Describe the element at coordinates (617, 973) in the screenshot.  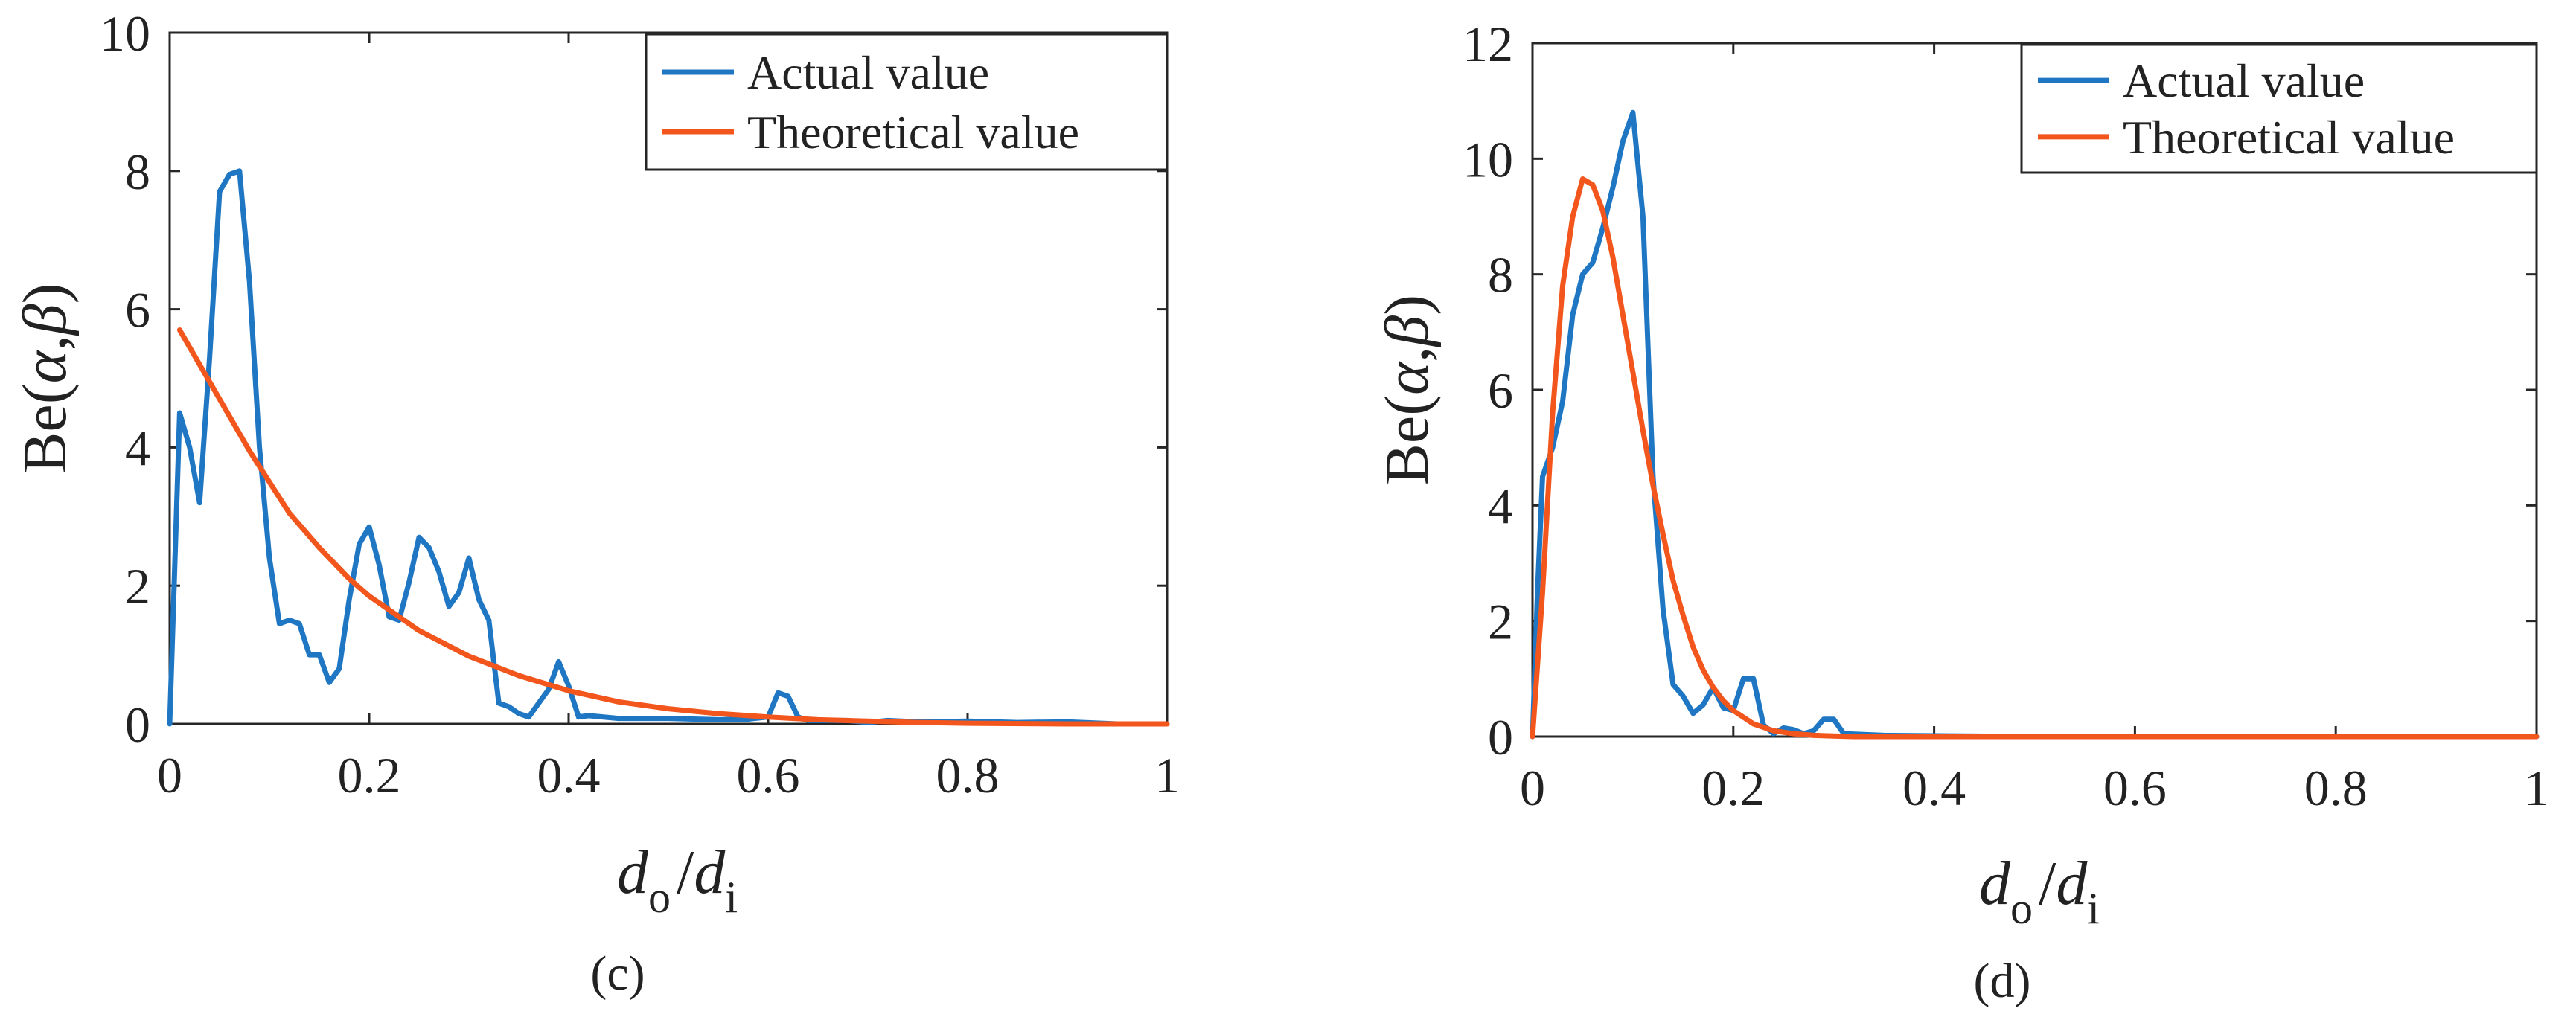
I see `panel-label: (c)` at that location.